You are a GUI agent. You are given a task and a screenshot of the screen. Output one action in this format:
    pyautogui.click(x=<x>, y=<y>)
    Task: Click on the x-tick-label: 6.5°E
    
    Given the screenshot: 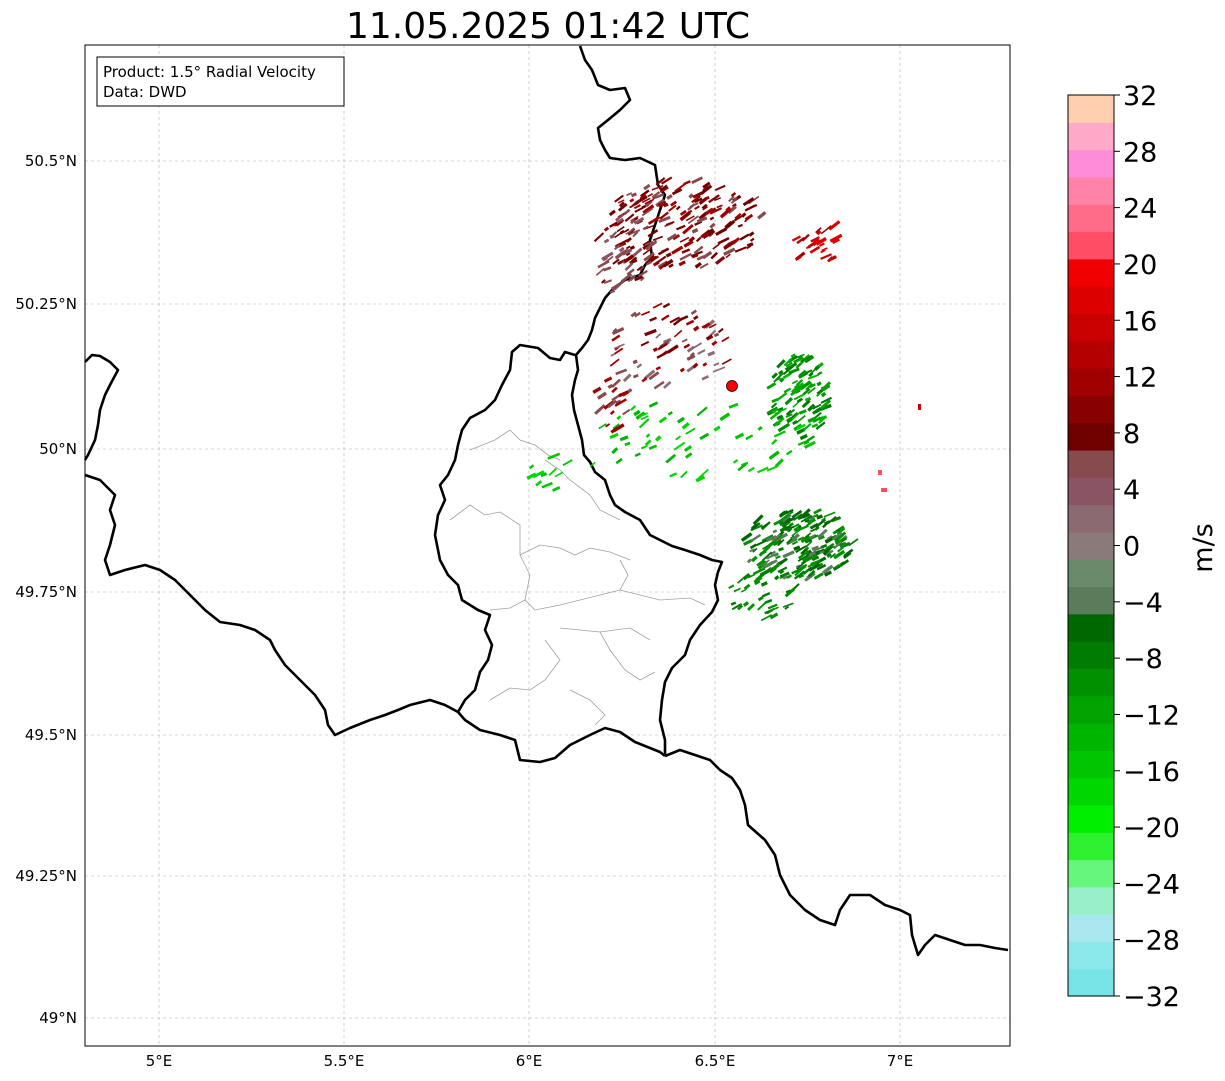 What is the action you would take?
    pyautogui.click(x=715, y=1061)
    